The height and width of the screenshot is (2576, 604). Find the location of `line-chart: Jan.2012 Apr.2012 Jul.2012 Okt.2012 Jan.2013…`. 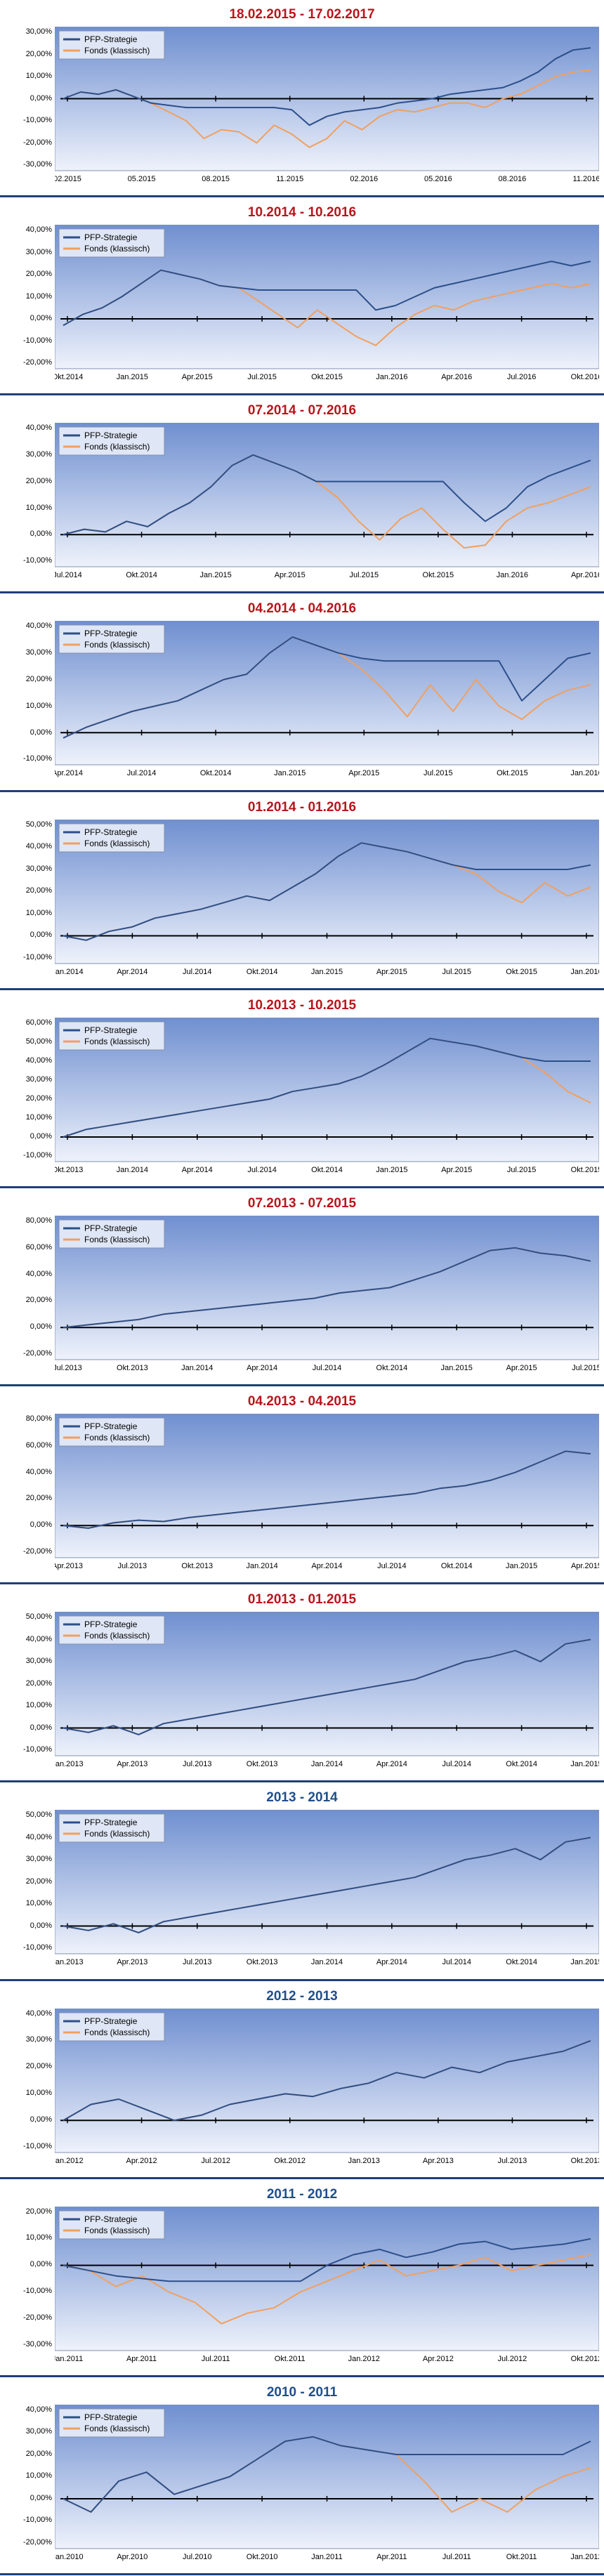

line-chart: Jan.2012 Apr.2012 Jul.2012 Okt.2012 Jan.2013… is located at coordinates (327, 2086).